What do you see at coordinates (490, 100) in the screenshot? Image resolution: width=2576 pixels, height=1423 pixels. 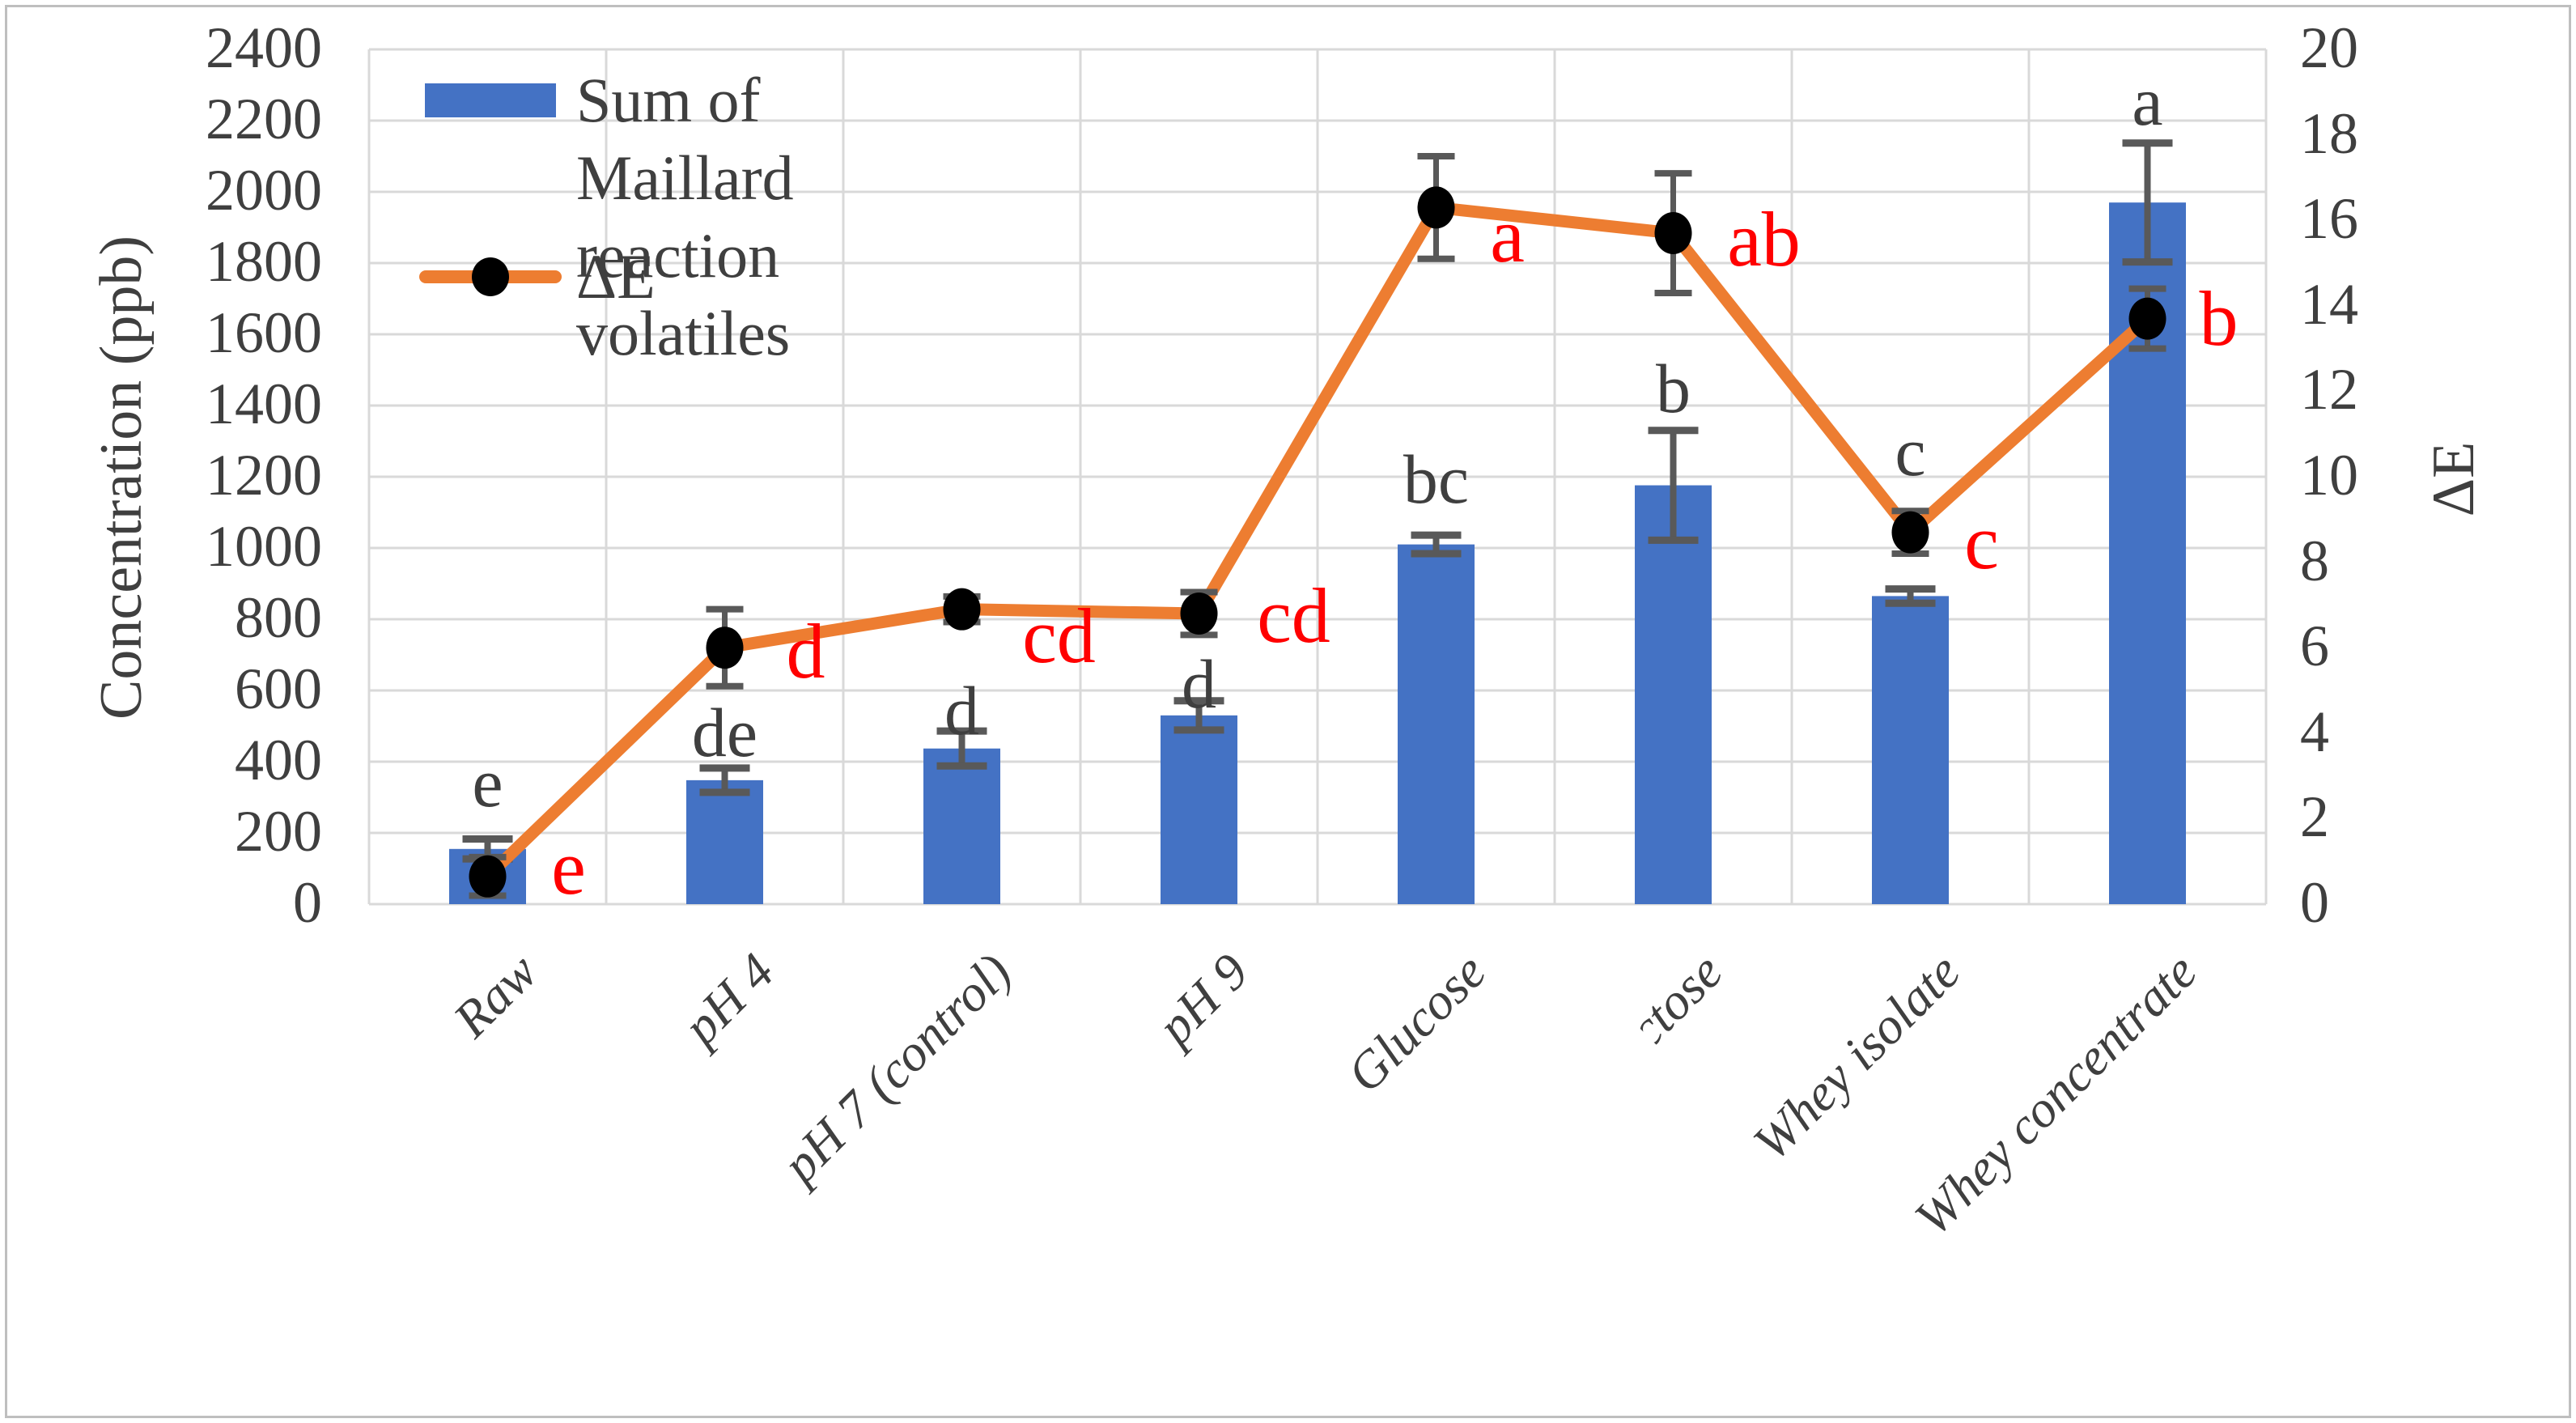 I see `bar-series-swatch-icon` at bounding box center [490, 100].